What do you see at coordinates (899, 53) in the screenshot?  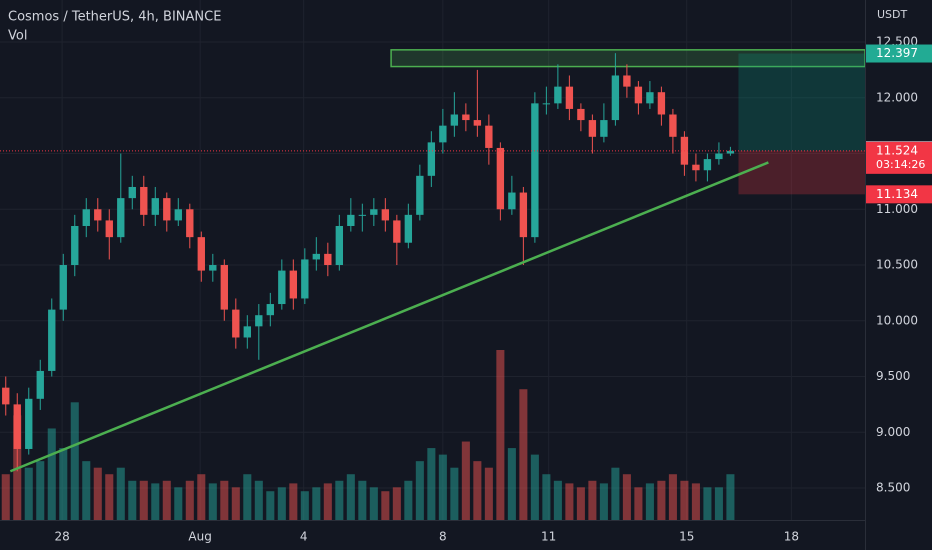 I see `price-tag` at bounding box center [899, 53].